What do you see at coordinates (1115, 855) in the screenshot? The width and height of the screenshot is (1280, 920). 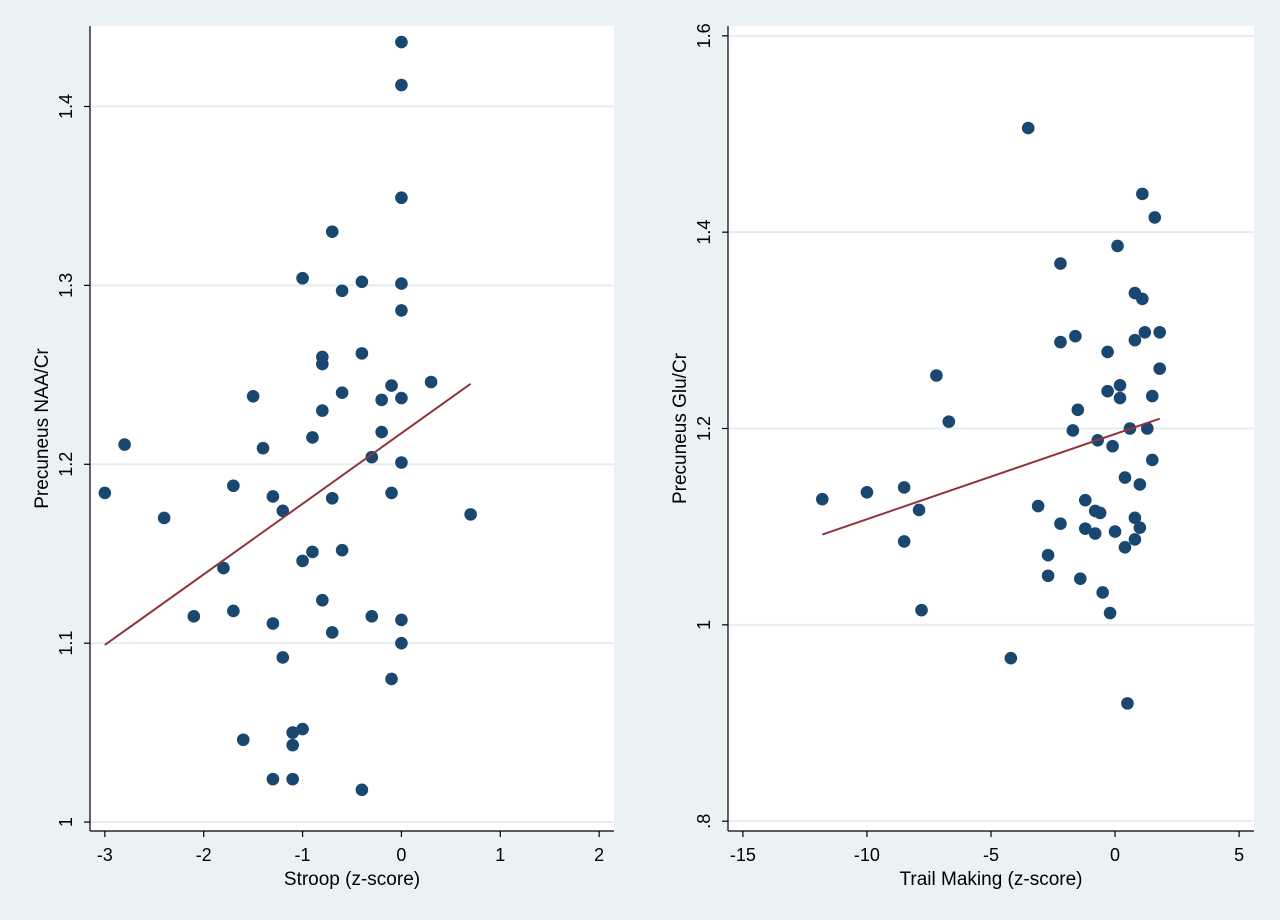 I see `x-tick-label: 0` at bounding box center [1115, 855].